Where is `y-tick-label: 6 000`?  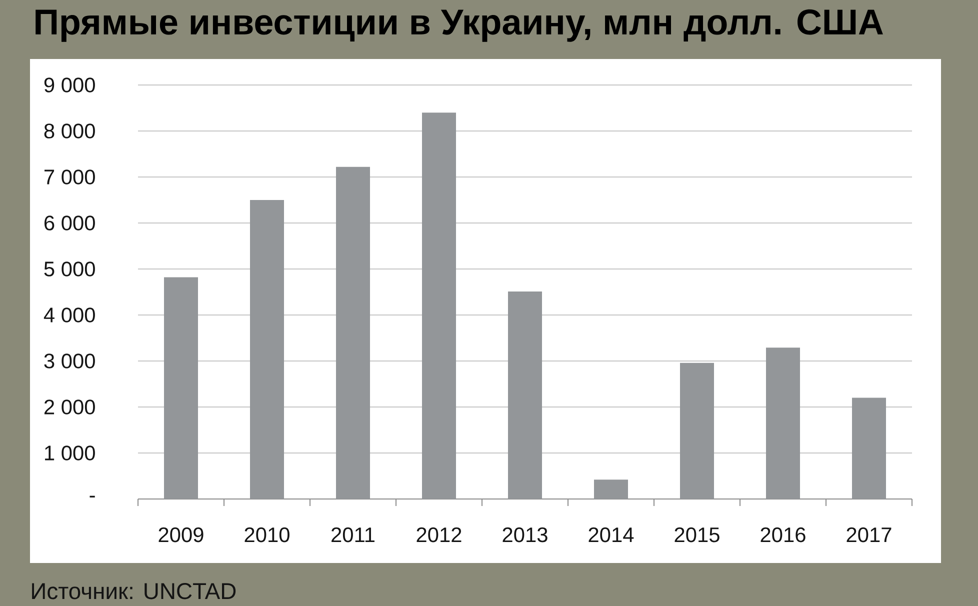
y-tick-label: 6 000 is located at coordinates (69, 223).